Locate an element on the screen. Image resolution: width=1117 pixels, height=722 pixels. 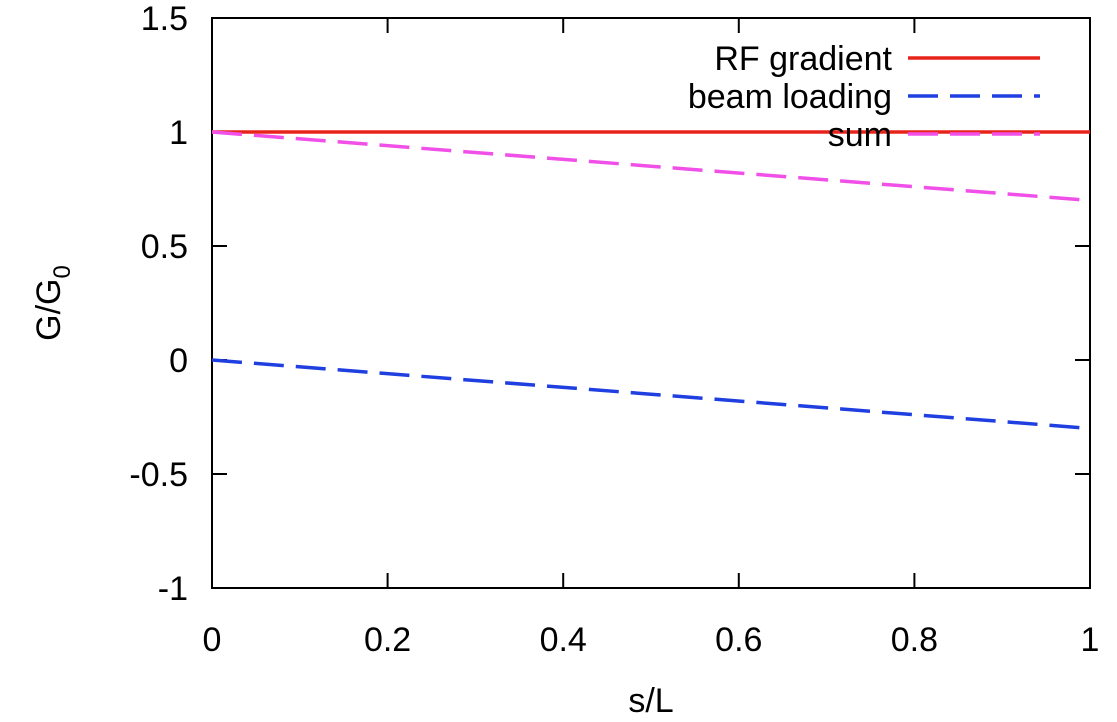
x-tick-label: 0 is located at coordinates (212, 640).